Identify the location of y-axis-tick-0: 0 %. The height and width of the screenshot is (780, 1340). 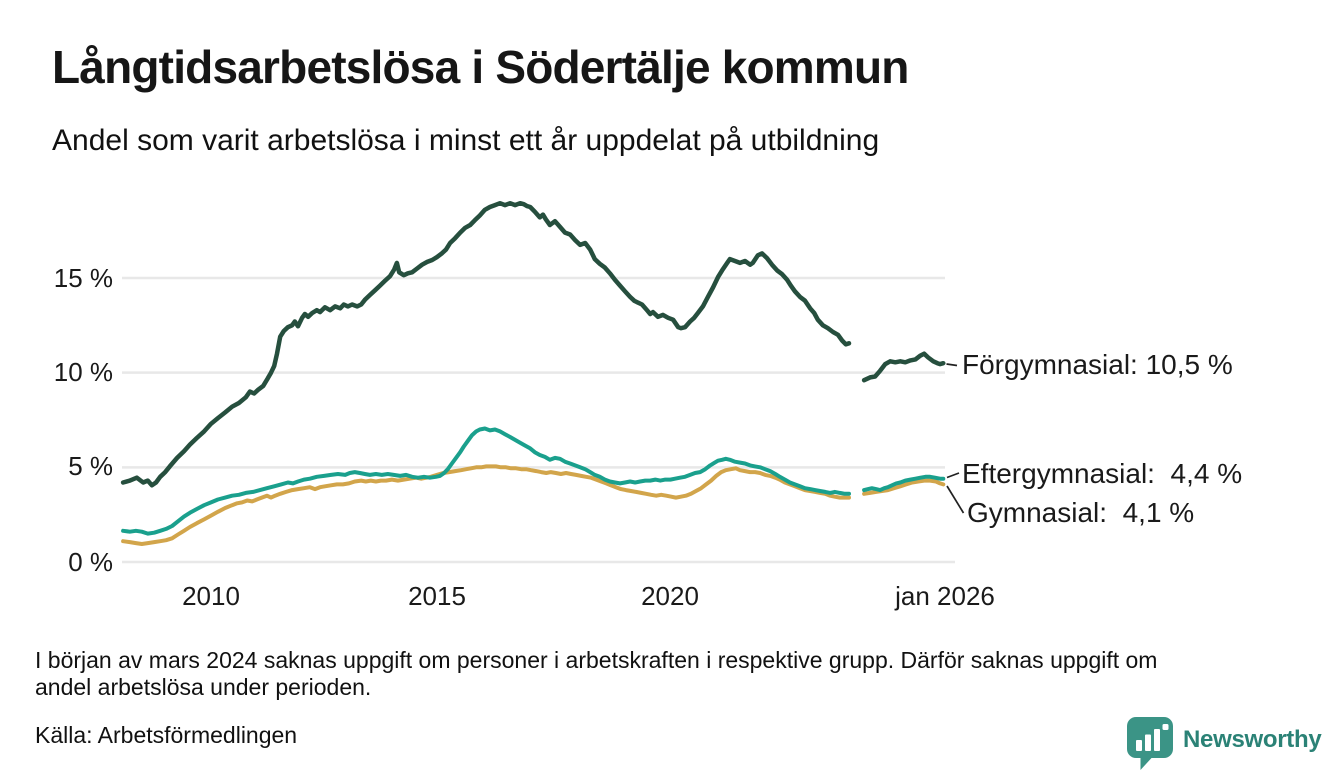
(90, 562).